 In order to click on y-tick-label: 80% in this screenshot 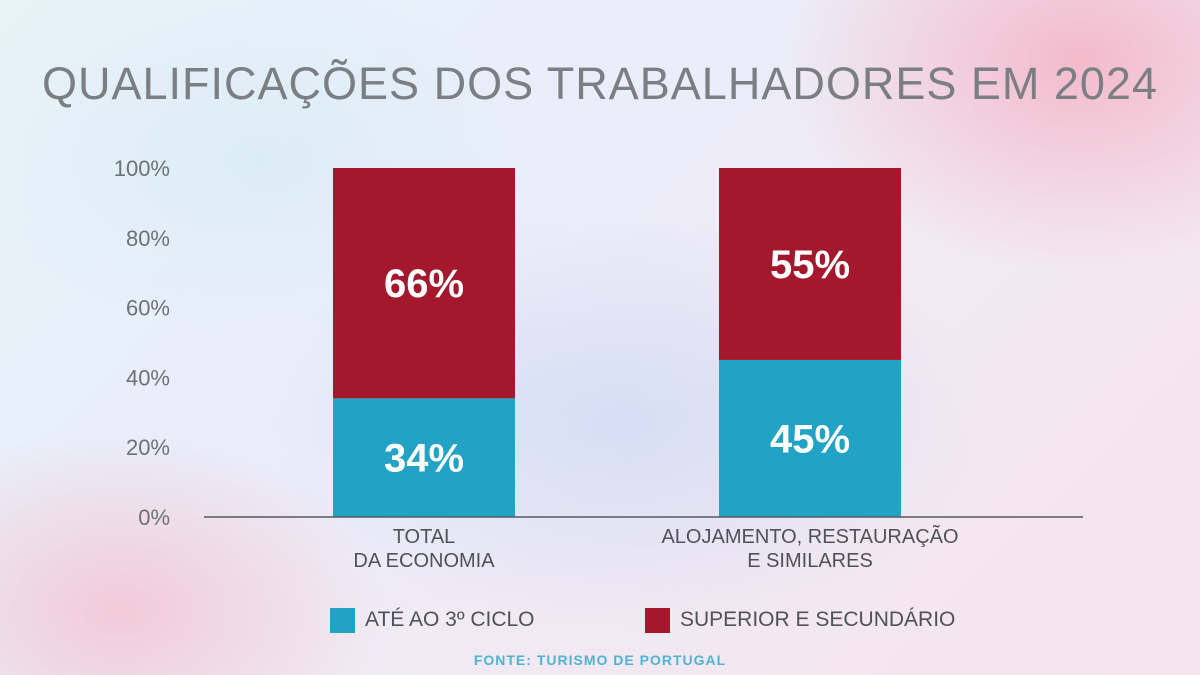, I will do `click(148, 238)`.